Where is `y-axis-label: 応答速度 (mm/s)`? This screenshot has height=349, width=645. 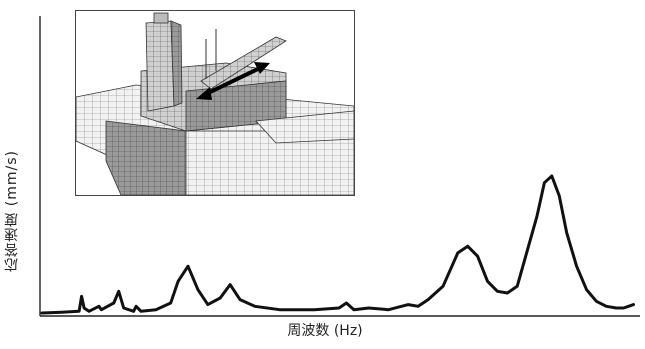 y-axis-label: 応答速度 (mm/s) is located at coordinates (12, 211).